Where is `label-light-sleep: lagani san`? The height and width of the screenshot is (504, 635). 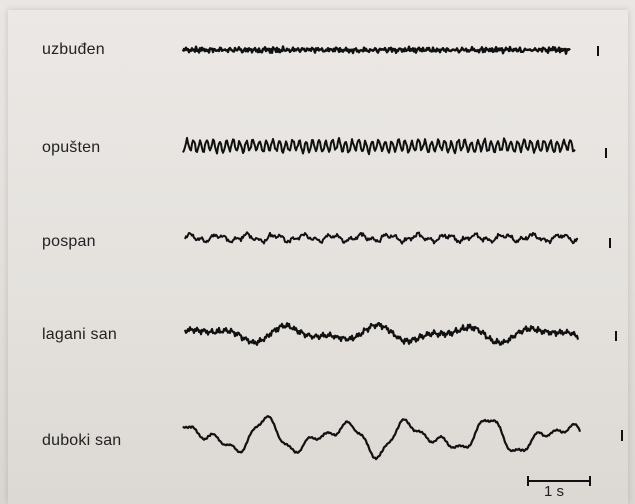
label-light-sleep: lagani san is located at coordinates (79, 334).